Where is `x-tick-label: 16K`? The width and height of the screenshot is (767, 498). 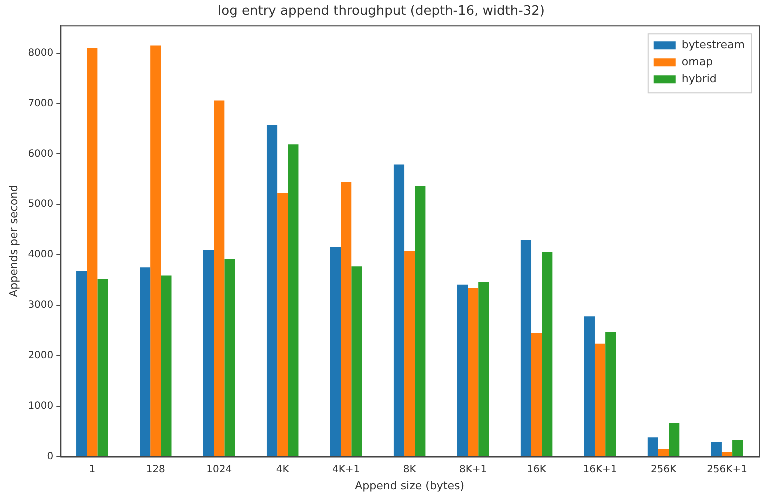
x-tick-label: 16K is located at coordinates (537, 470).